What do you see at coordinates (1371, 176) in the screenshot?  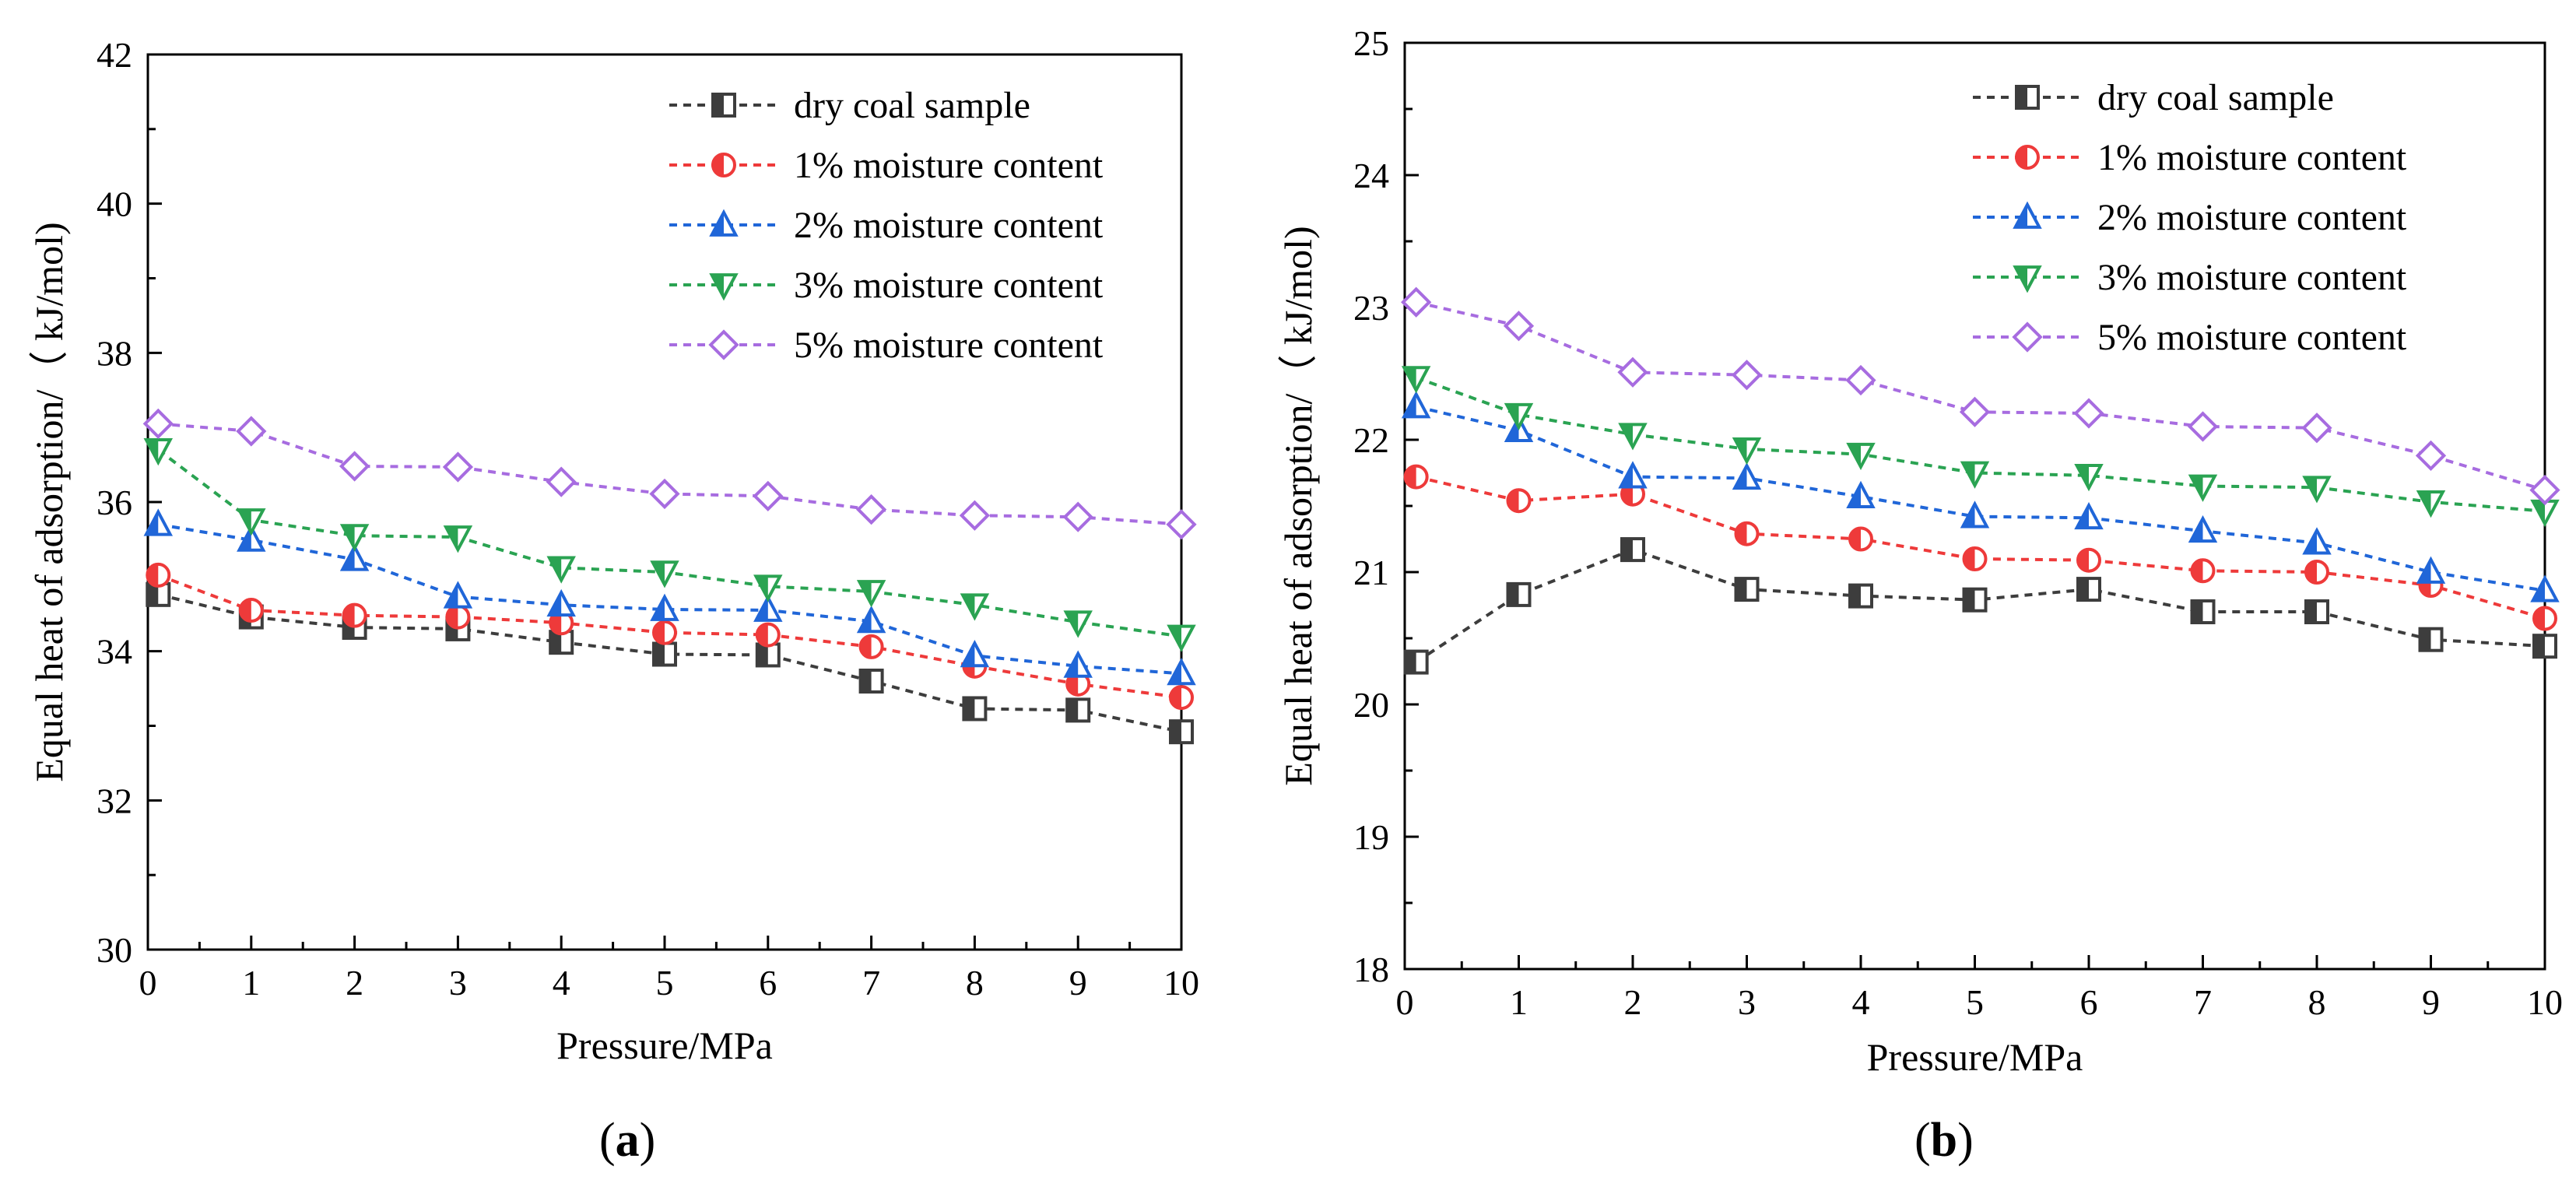 I see `y-tick-label: 24` at bounding box center [1371, 176].